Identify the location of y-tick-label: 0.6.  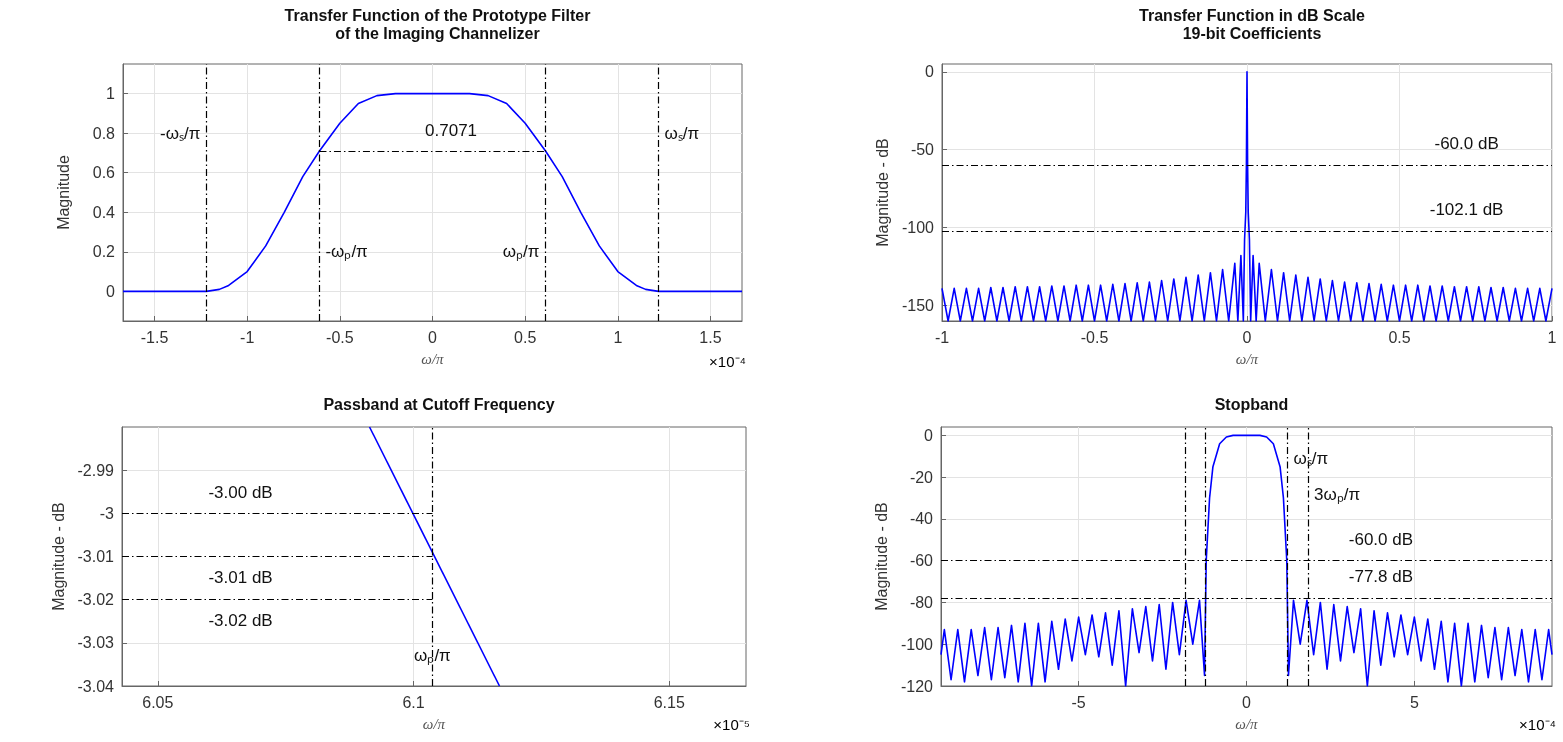
(104, 173).